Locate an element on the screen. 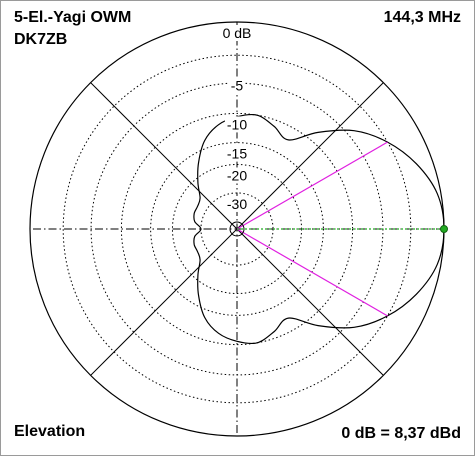 The width and height of the screenshot is (475, 456). plane-label: Elevation is located at coordinates (50, 431).